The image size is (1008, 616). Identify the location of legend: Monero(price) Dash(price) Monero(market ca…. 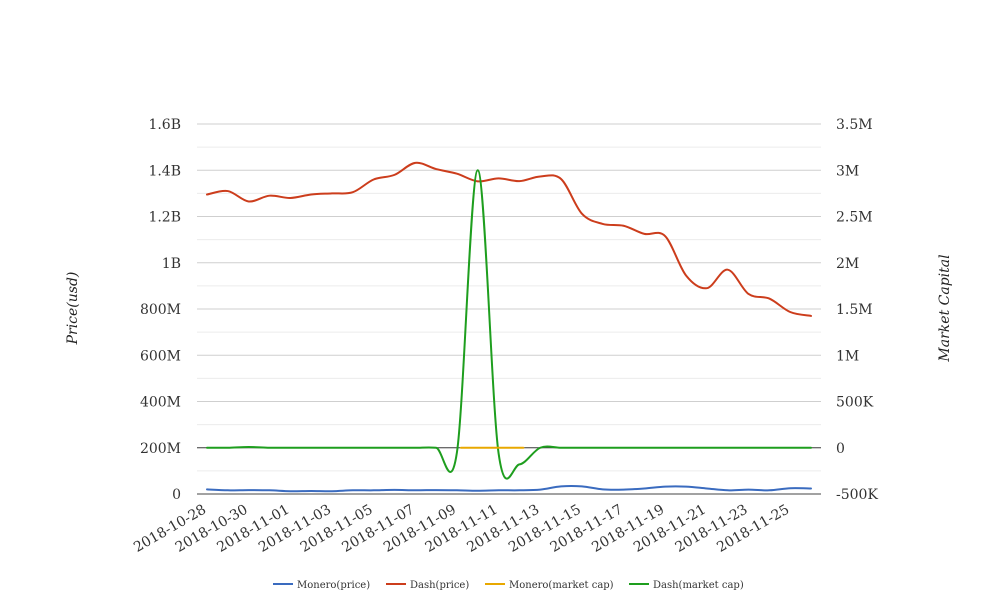
(508, 585).